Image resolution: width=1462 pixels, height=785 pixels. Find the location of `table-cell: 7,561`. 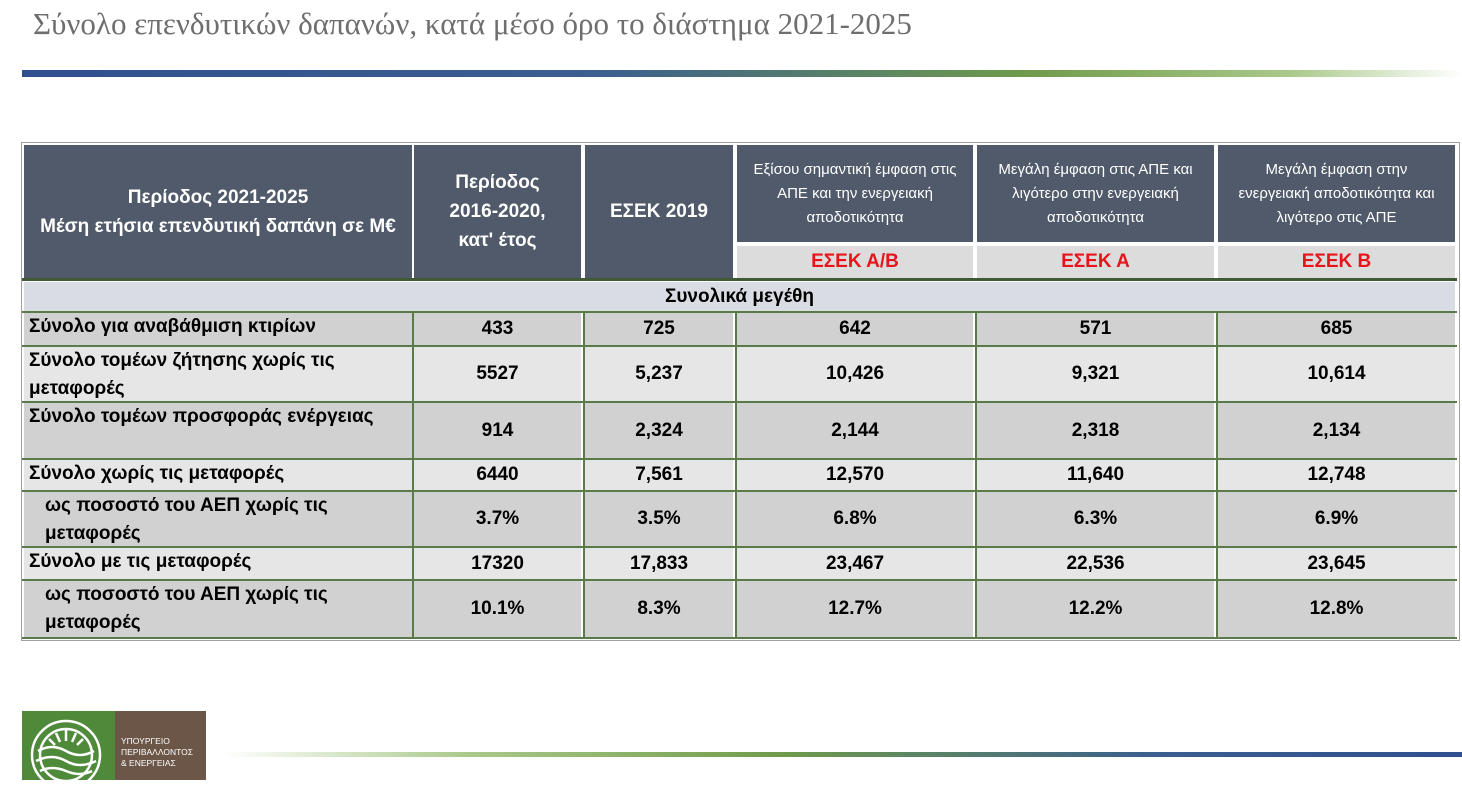

table-cell: 7,561 is located at coordinates (659, 475).